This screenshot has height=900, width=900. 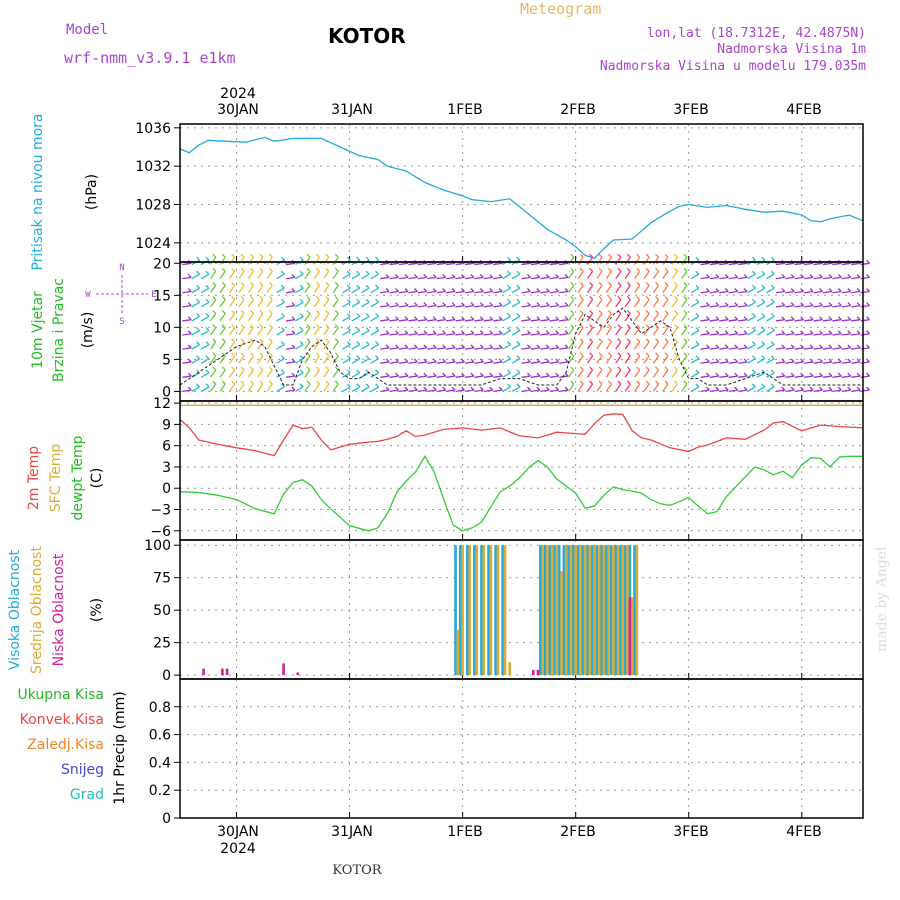 I want to click on cloud-bar-mid_cloud, so click(x=469, y=610).